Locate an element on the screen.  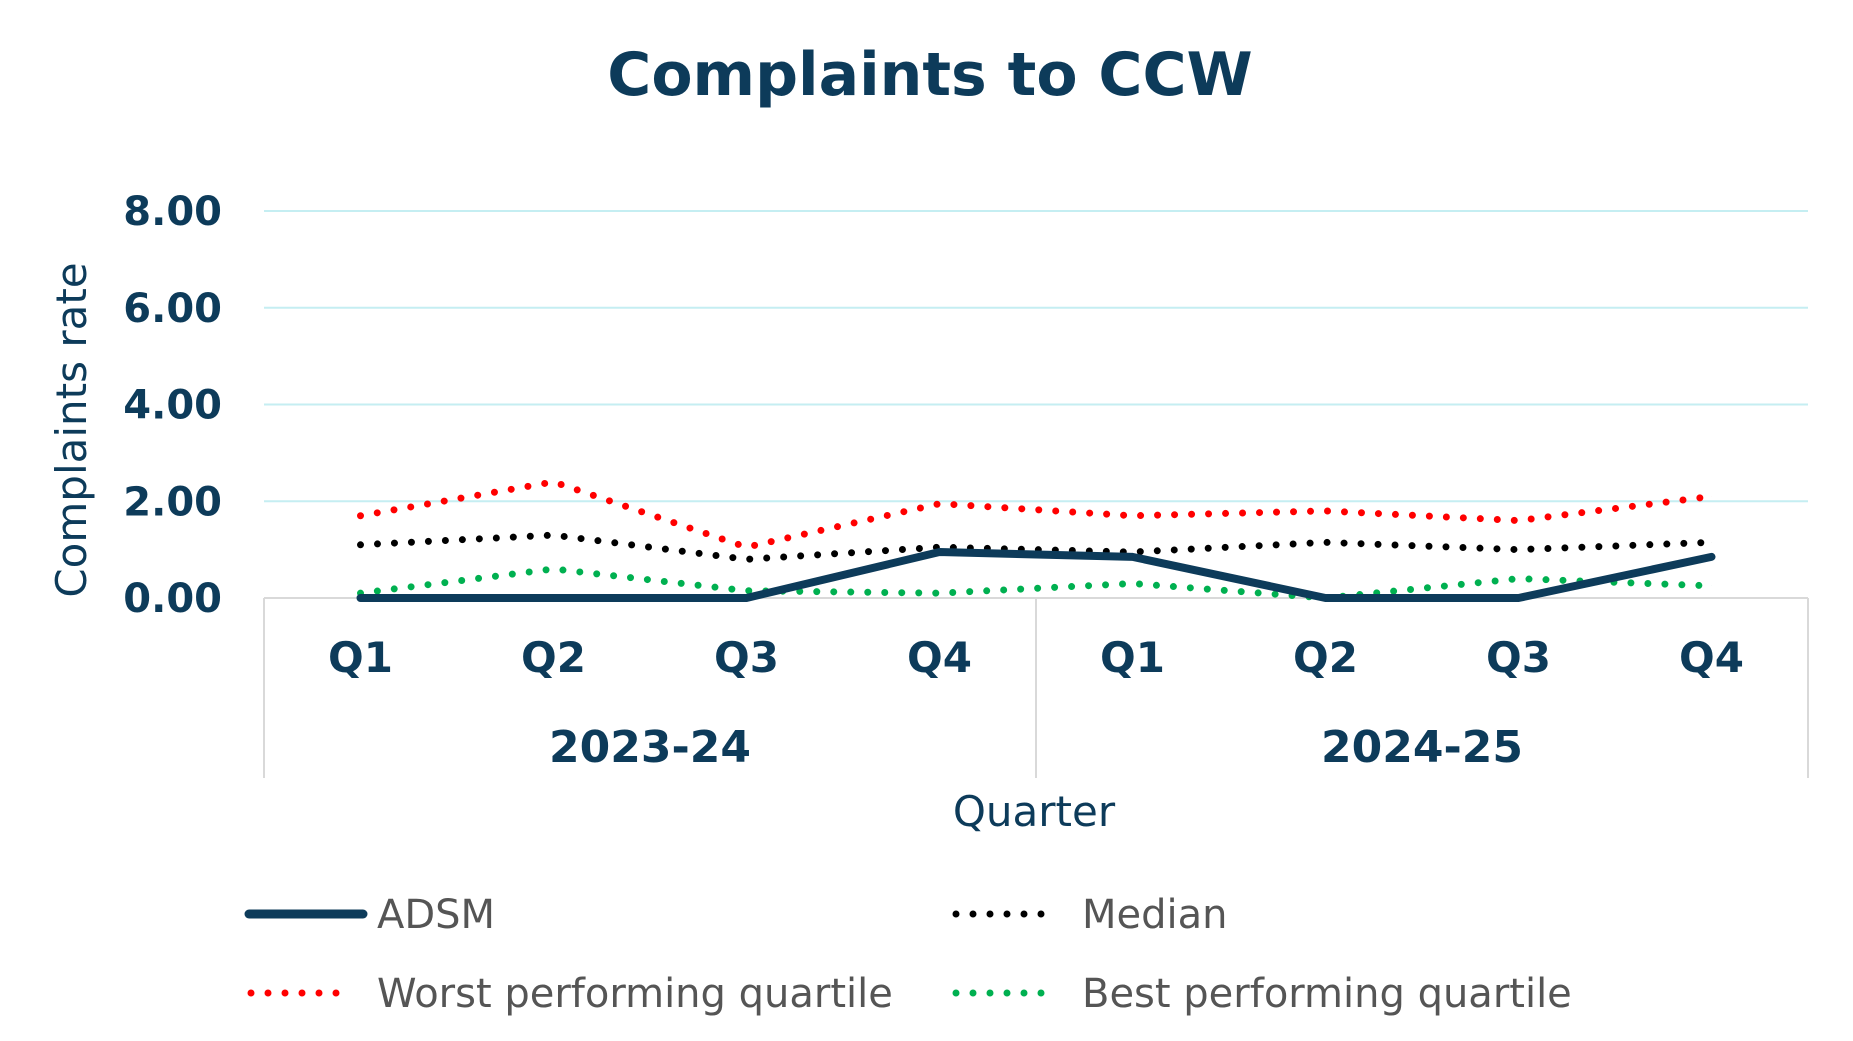
x-group-label: 2023-24 is located at coordinates (650, 747).